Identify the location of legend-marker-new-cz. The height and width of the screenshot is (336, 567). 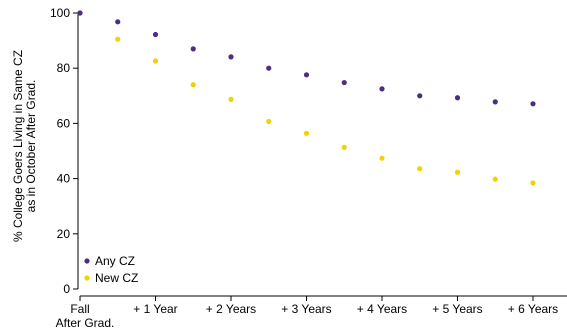
(87, 278).